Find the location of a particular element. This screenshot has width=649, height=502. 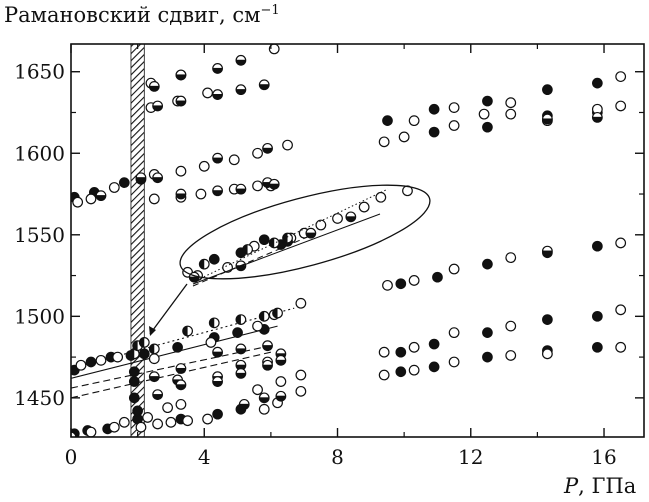

zoom-highlight is located at coordinates (290, 260).